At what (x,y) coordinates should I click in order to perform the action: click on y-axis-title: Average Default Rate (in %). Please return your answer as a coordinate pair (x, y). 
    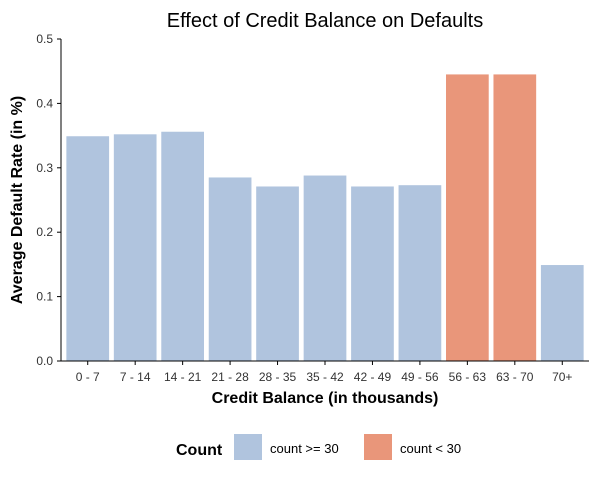
    Looking at the image, I should click on (17, 200).